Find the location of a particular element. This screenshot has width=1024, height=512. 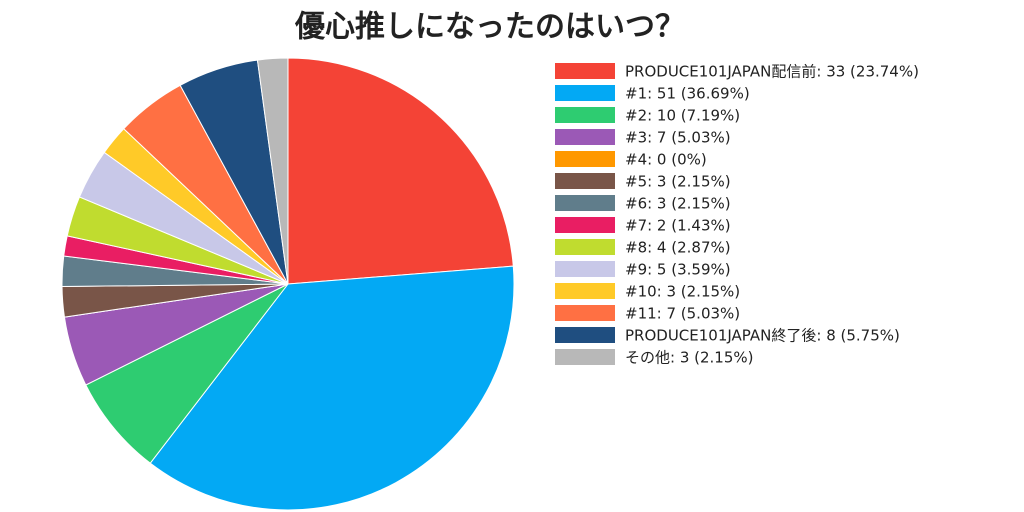

chart-title: 優心推しになったのはいつ？ is located at coordinates (489, 27).